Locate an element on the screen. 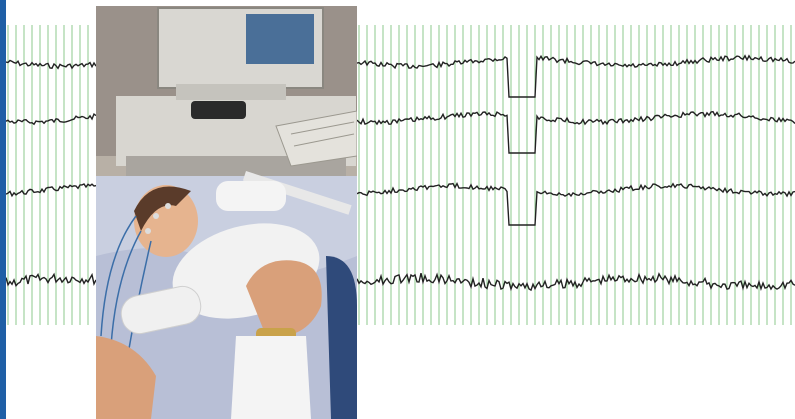 Image resolution: width=795 pixels, height=419 pixels. left-edge-bar is located at coordinates (3, 209).